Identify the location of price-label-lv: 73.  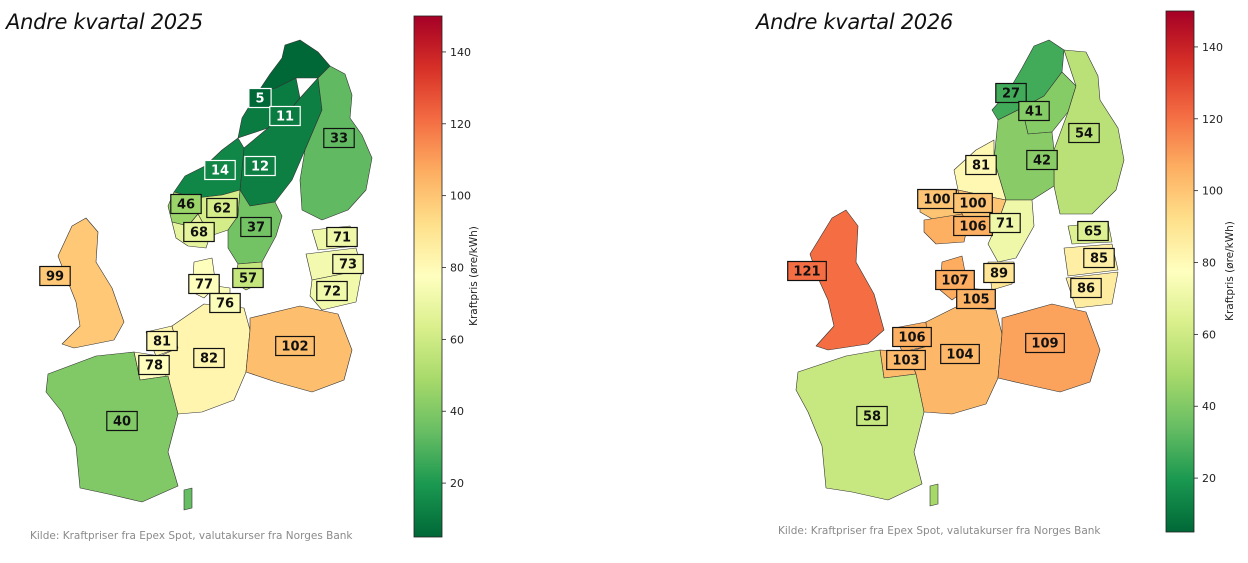
(348, 264).